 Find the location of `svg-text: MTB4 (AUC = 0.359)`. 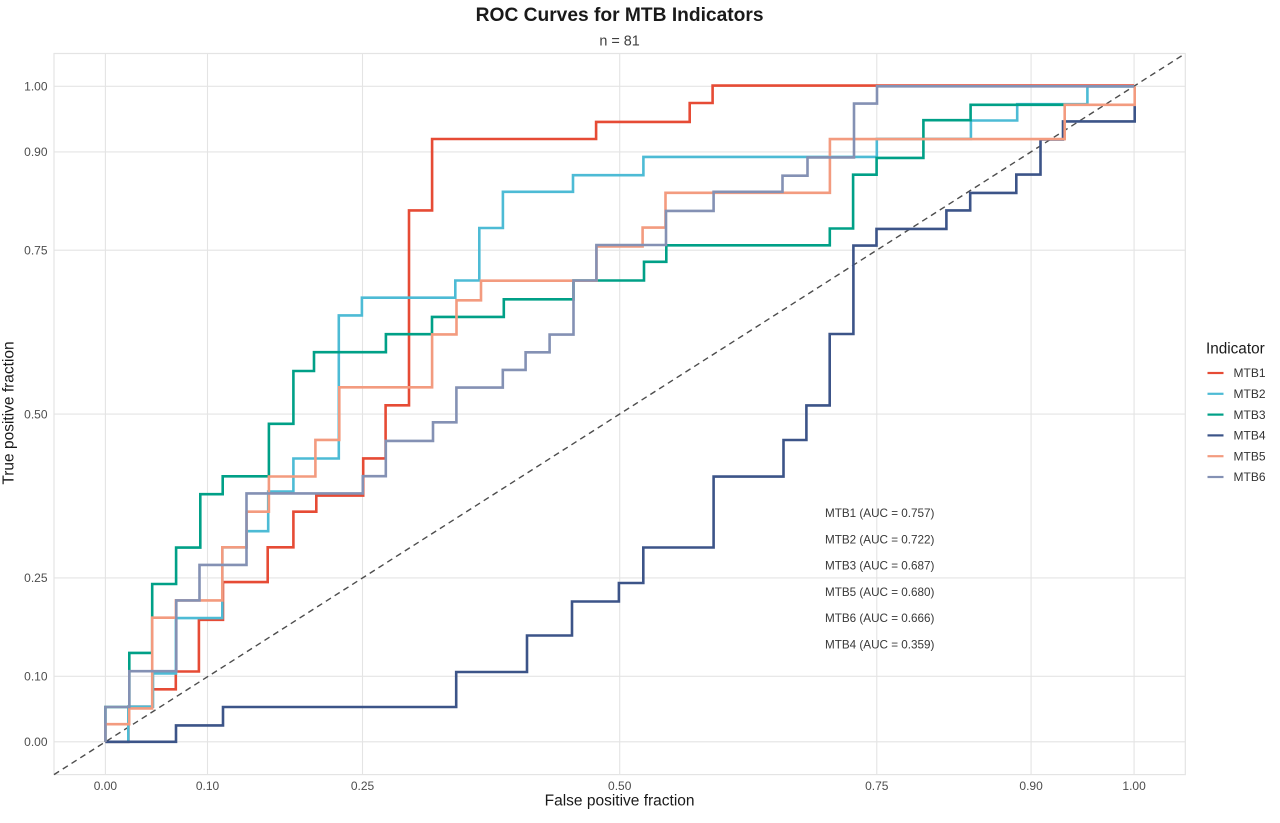

svg-text: MTB4 (AUC = 0.359) is located at coordinates (880, 645).